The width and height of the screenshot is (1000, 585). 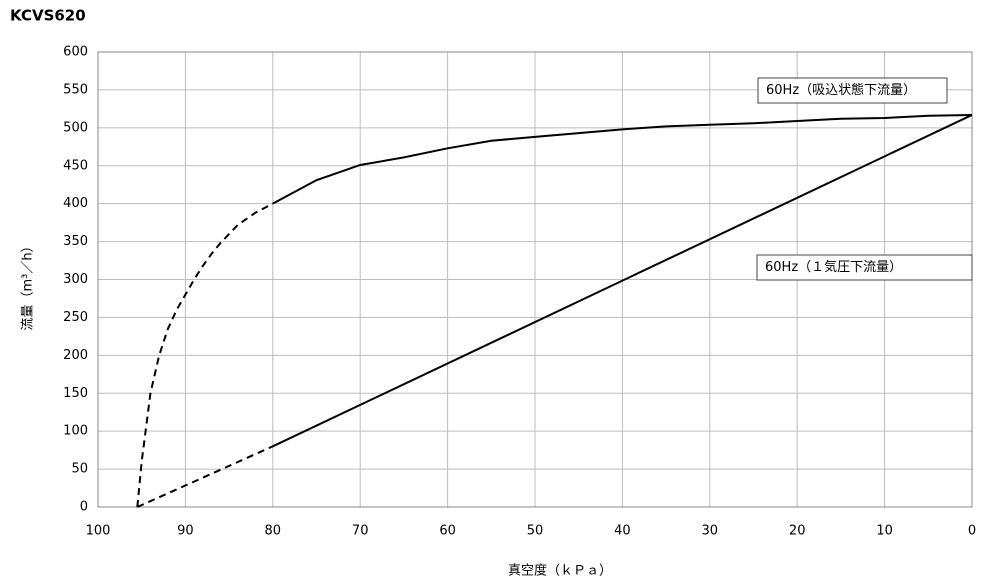 What do you see at coordinates (28, 284) in the screenshot?
I see `y-axis-label: 流量（m³／h）` at bounding box center [28, 284].